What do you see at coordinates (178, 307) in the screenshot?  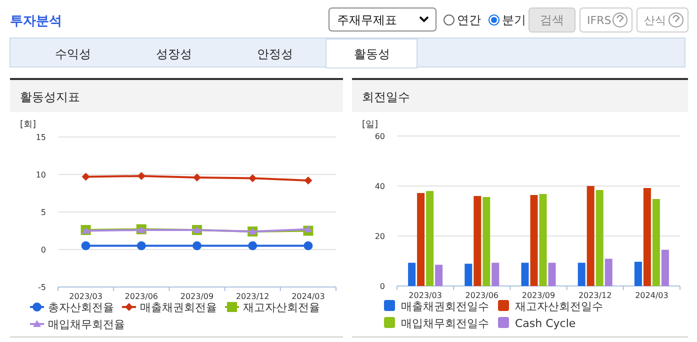 I see `legend-label: 매출채권회전율` at bounding box center [178, 307].